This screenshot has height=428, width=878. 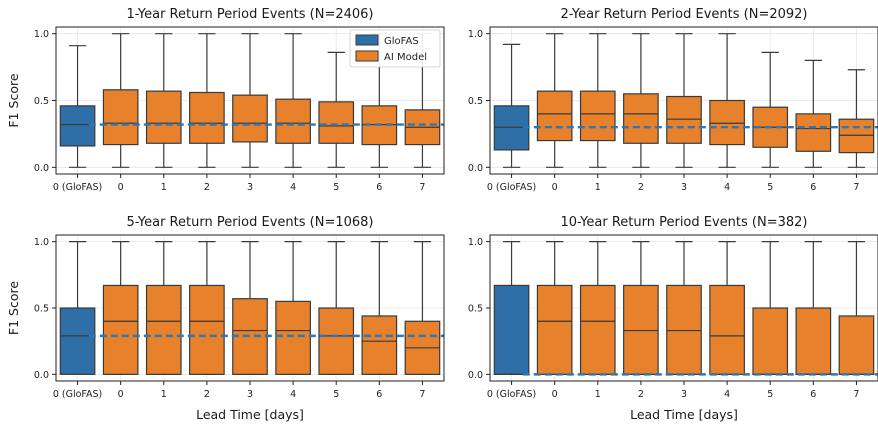 I want to click on legend-label-ai-model: AI Model, so click(x=405, y=57).